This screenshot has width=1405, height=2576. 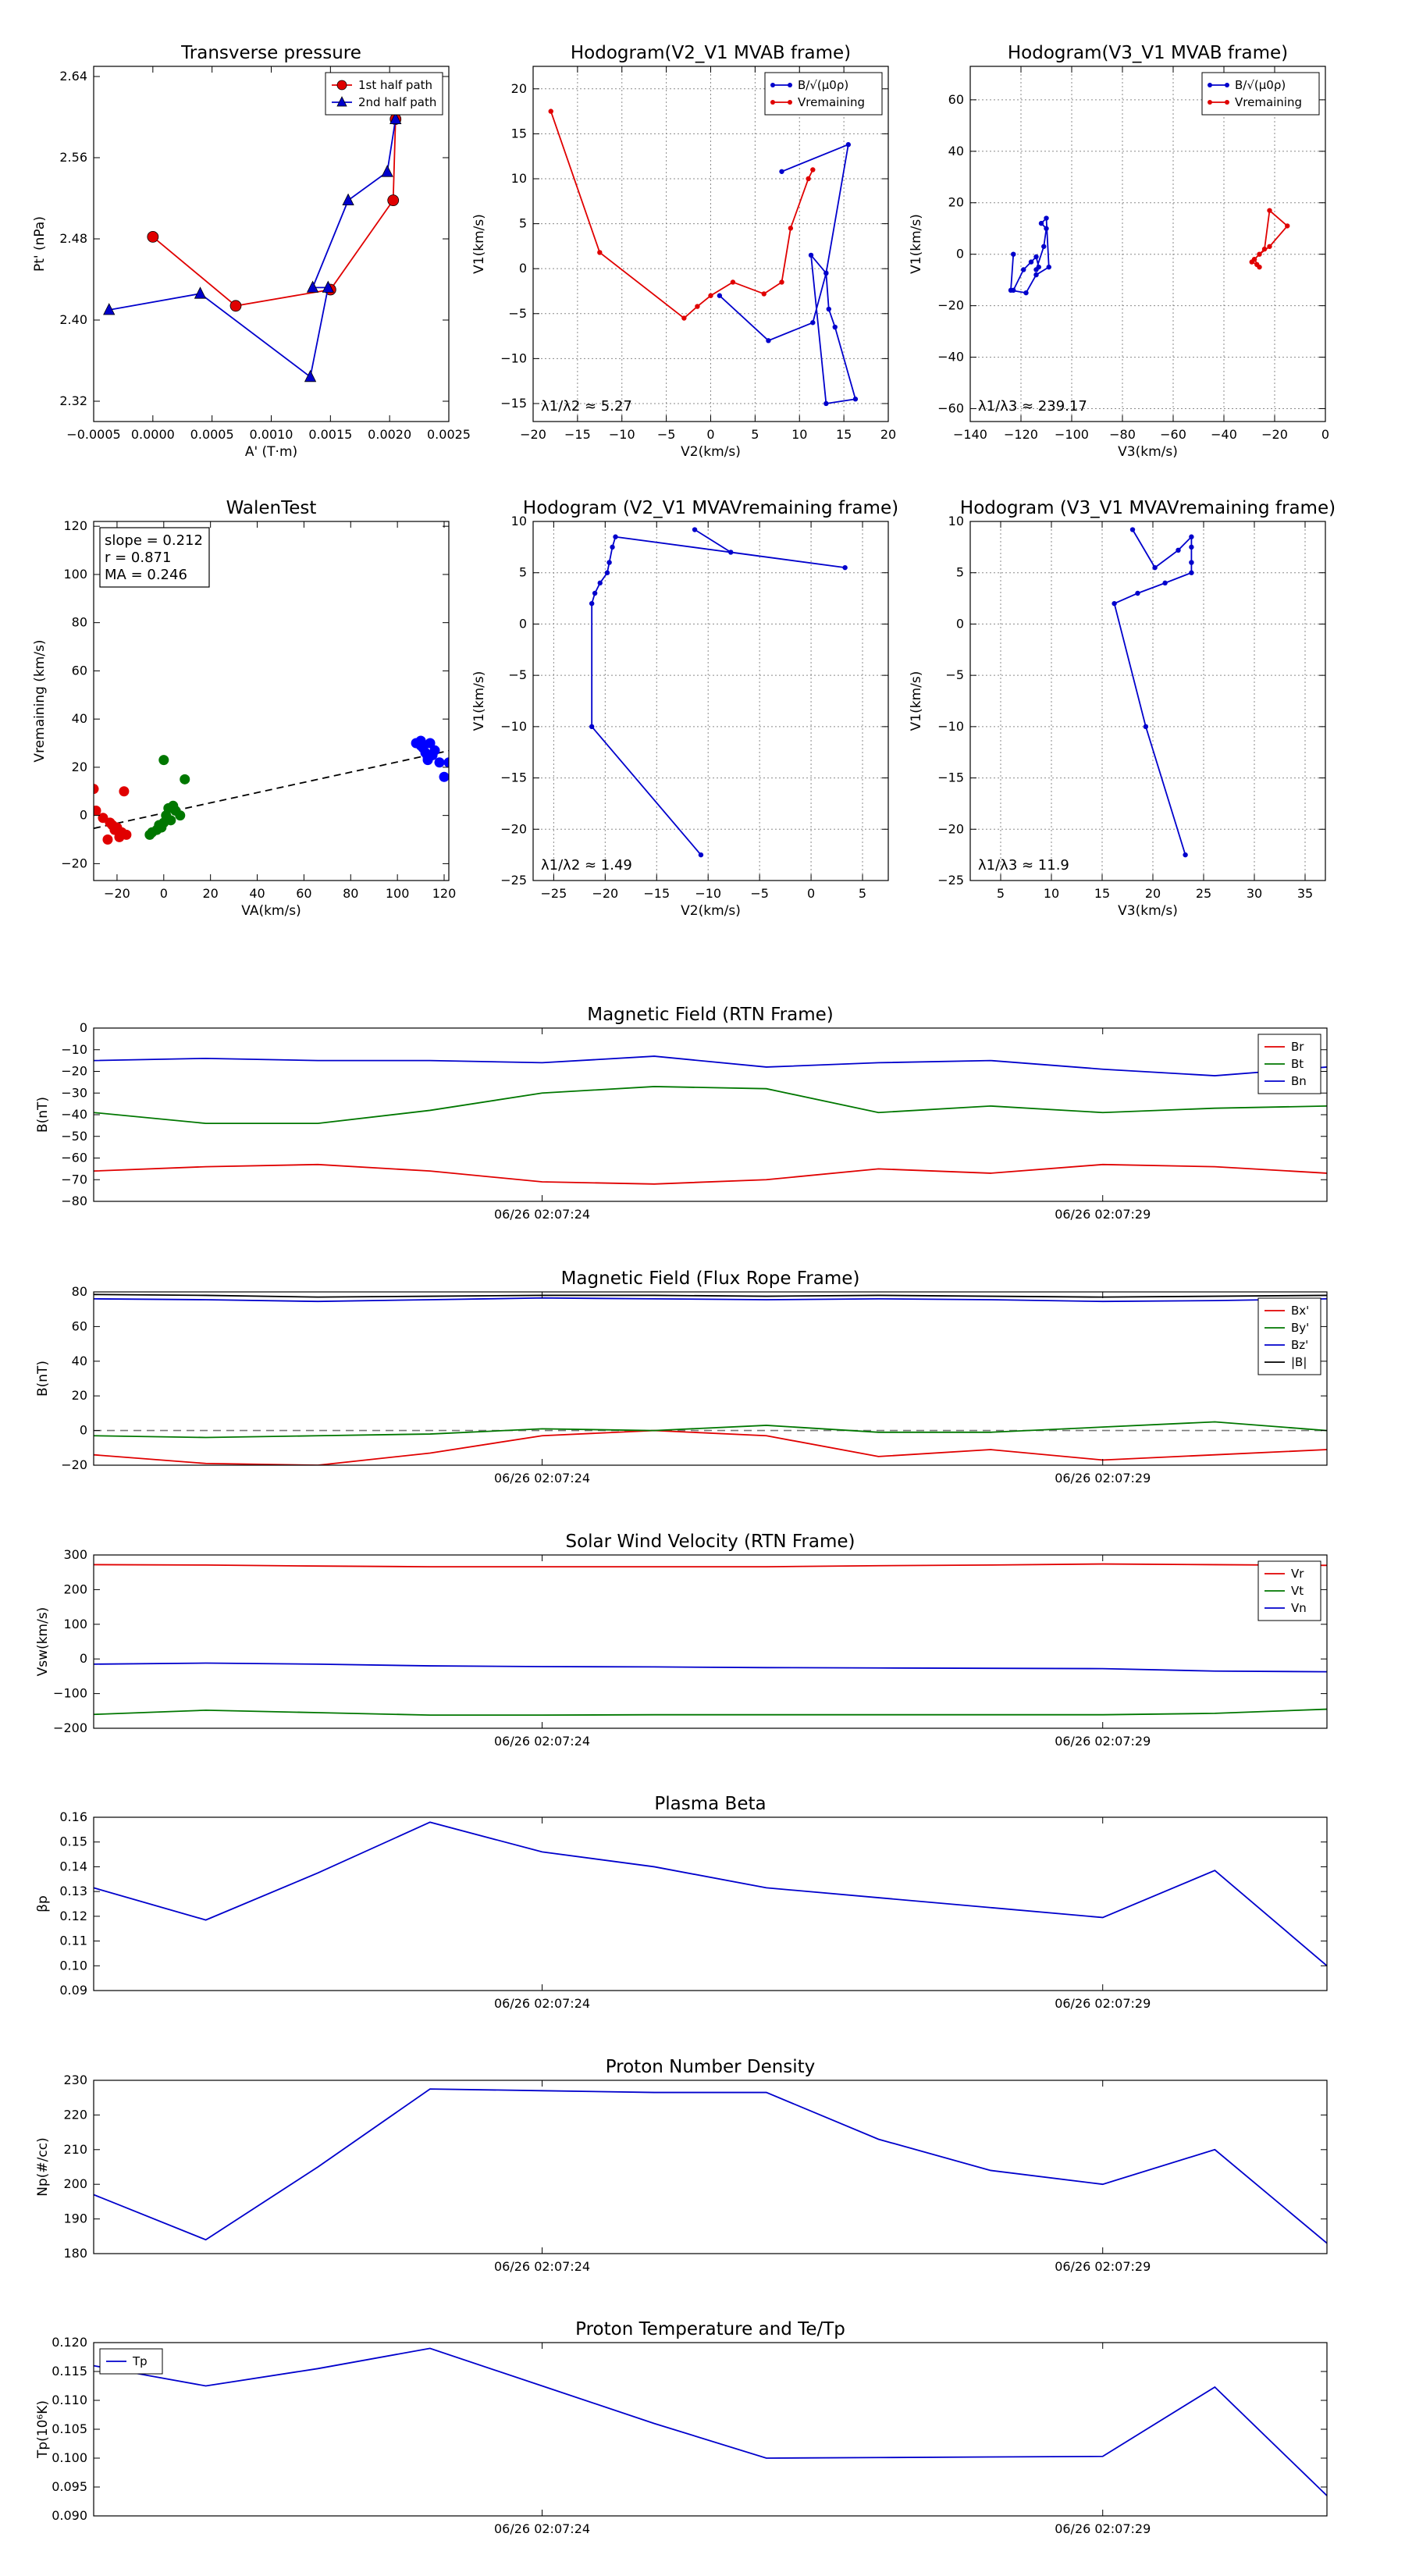 I want to click on y-tick-label: −5, so click(x=517, y=674).